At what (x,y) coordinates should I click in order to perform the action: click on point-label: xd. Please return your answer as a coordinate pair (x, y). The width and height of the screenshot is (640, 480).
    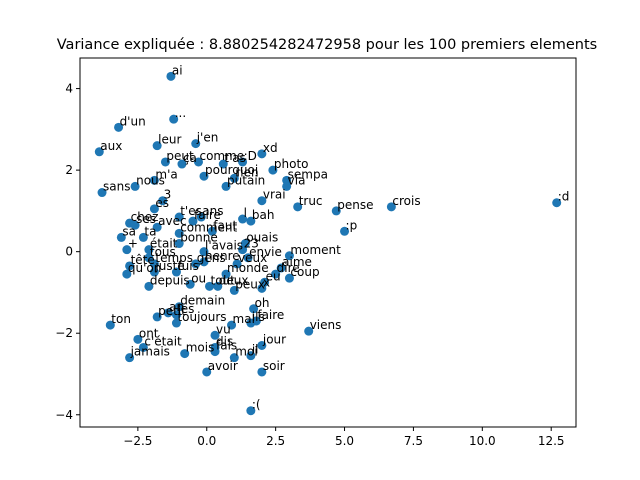
    Looking at the image, I should click on (270, 148).